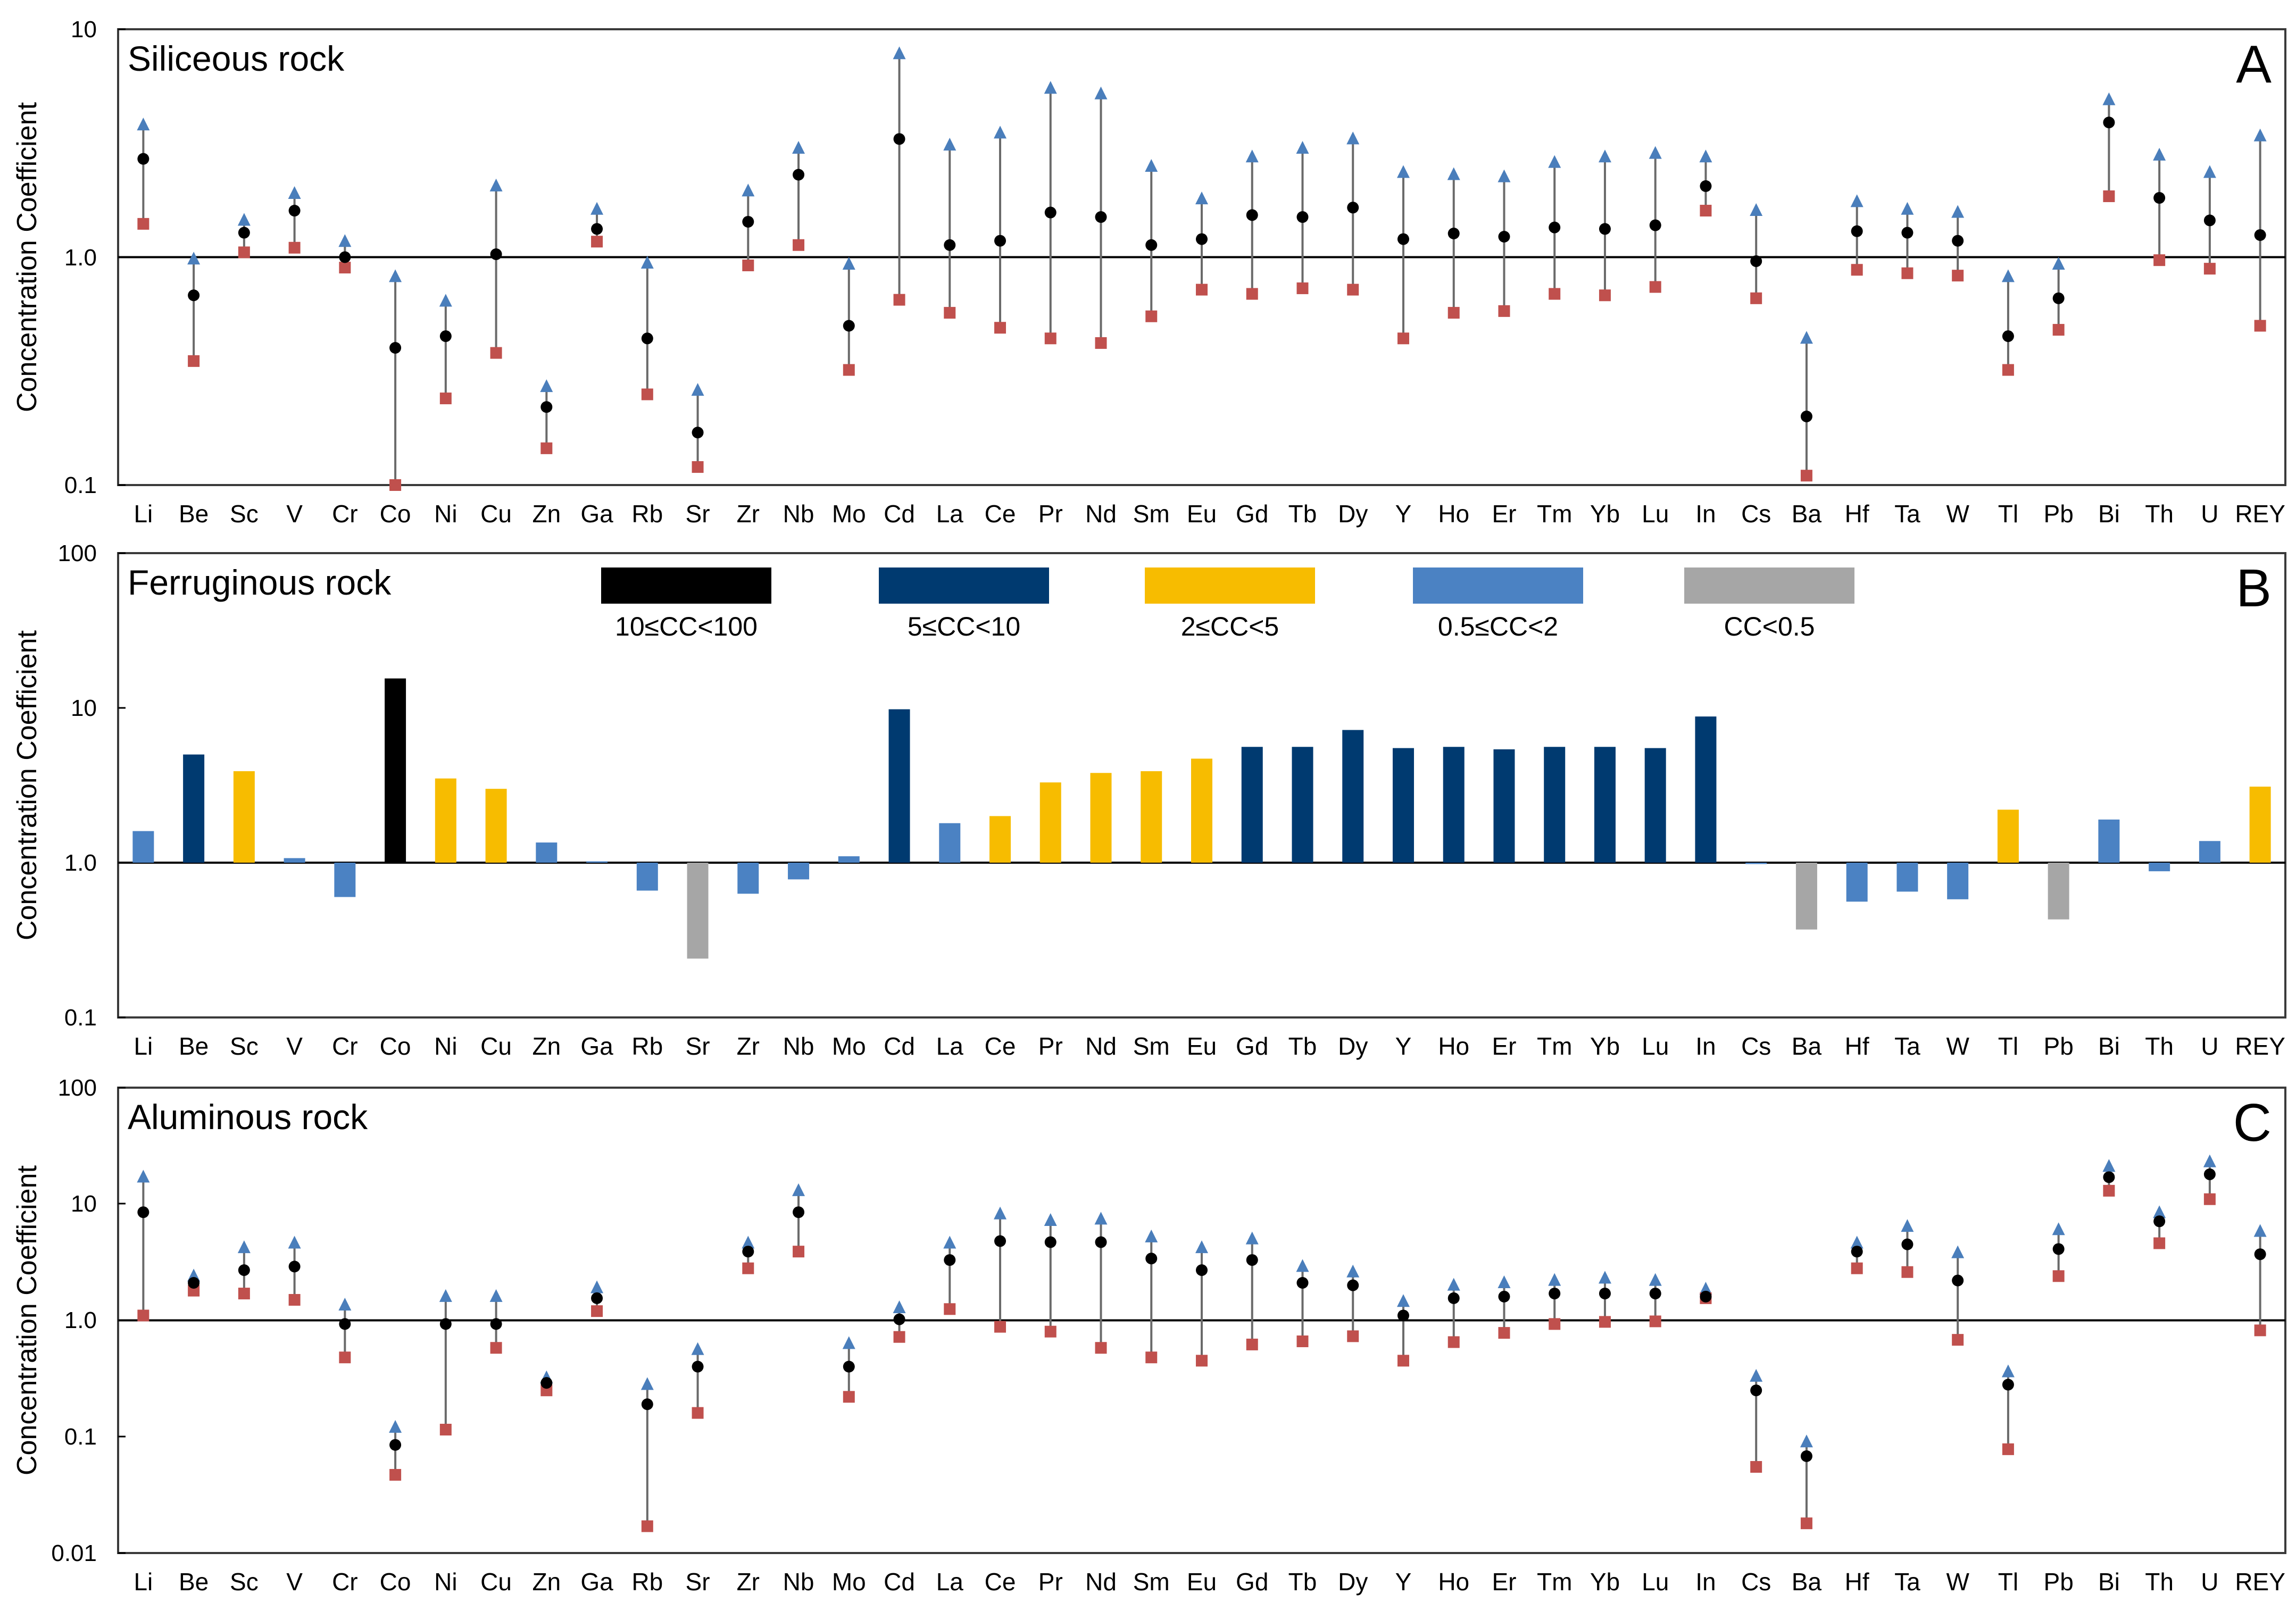 The image size is (2296, 1611). What do you see at coordinates (1605, 1046) in the screenshot?
I see `x-tick-label: Yb` at bounding box center [1605, 1046].